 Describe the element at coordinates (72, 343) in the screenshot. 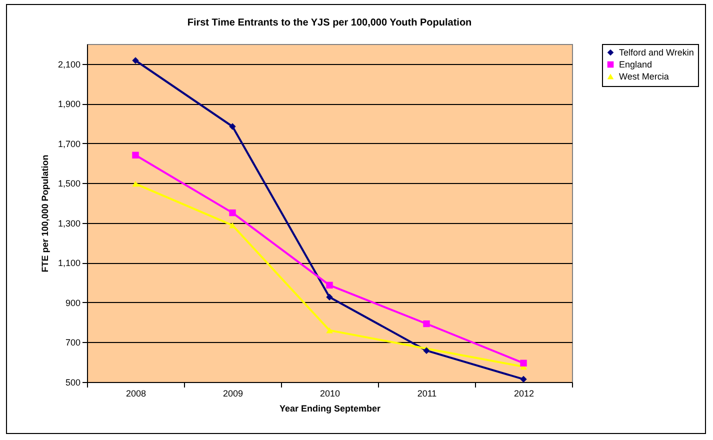

I see `y-tick-label: 700` at that location.